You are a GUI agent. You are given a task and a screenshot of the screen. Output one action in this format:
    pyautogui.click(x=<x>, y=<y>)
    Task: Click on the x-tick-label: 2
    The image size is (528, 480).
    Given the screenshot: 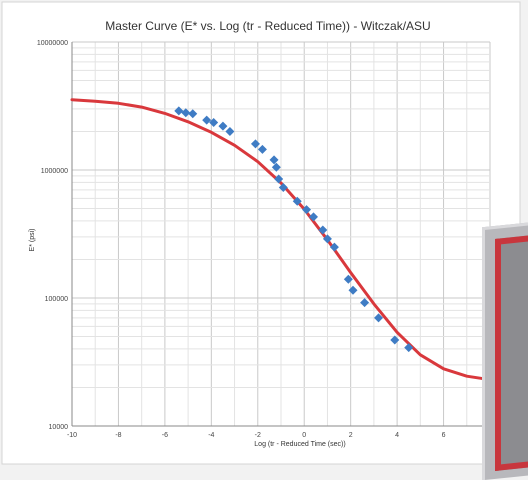 What is the action you would take?
    pyautogui.click(x=351, y=435)
    